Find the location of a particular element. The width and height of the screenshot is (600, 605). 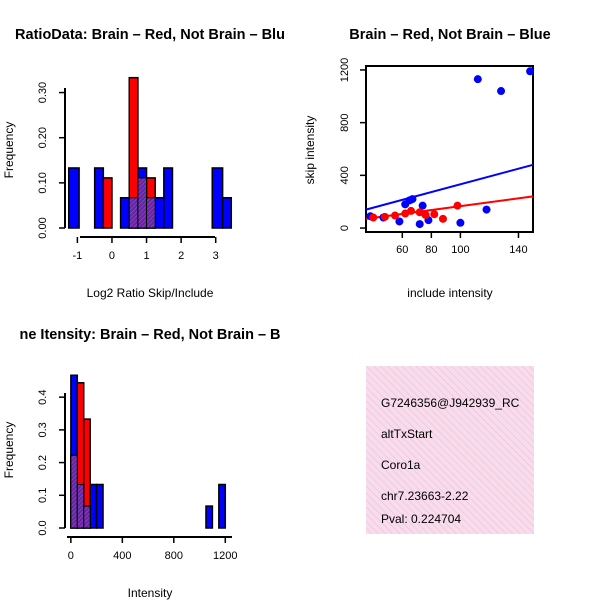

event-id: G7246356@J942939_RC is located at coordinates (450, 403).